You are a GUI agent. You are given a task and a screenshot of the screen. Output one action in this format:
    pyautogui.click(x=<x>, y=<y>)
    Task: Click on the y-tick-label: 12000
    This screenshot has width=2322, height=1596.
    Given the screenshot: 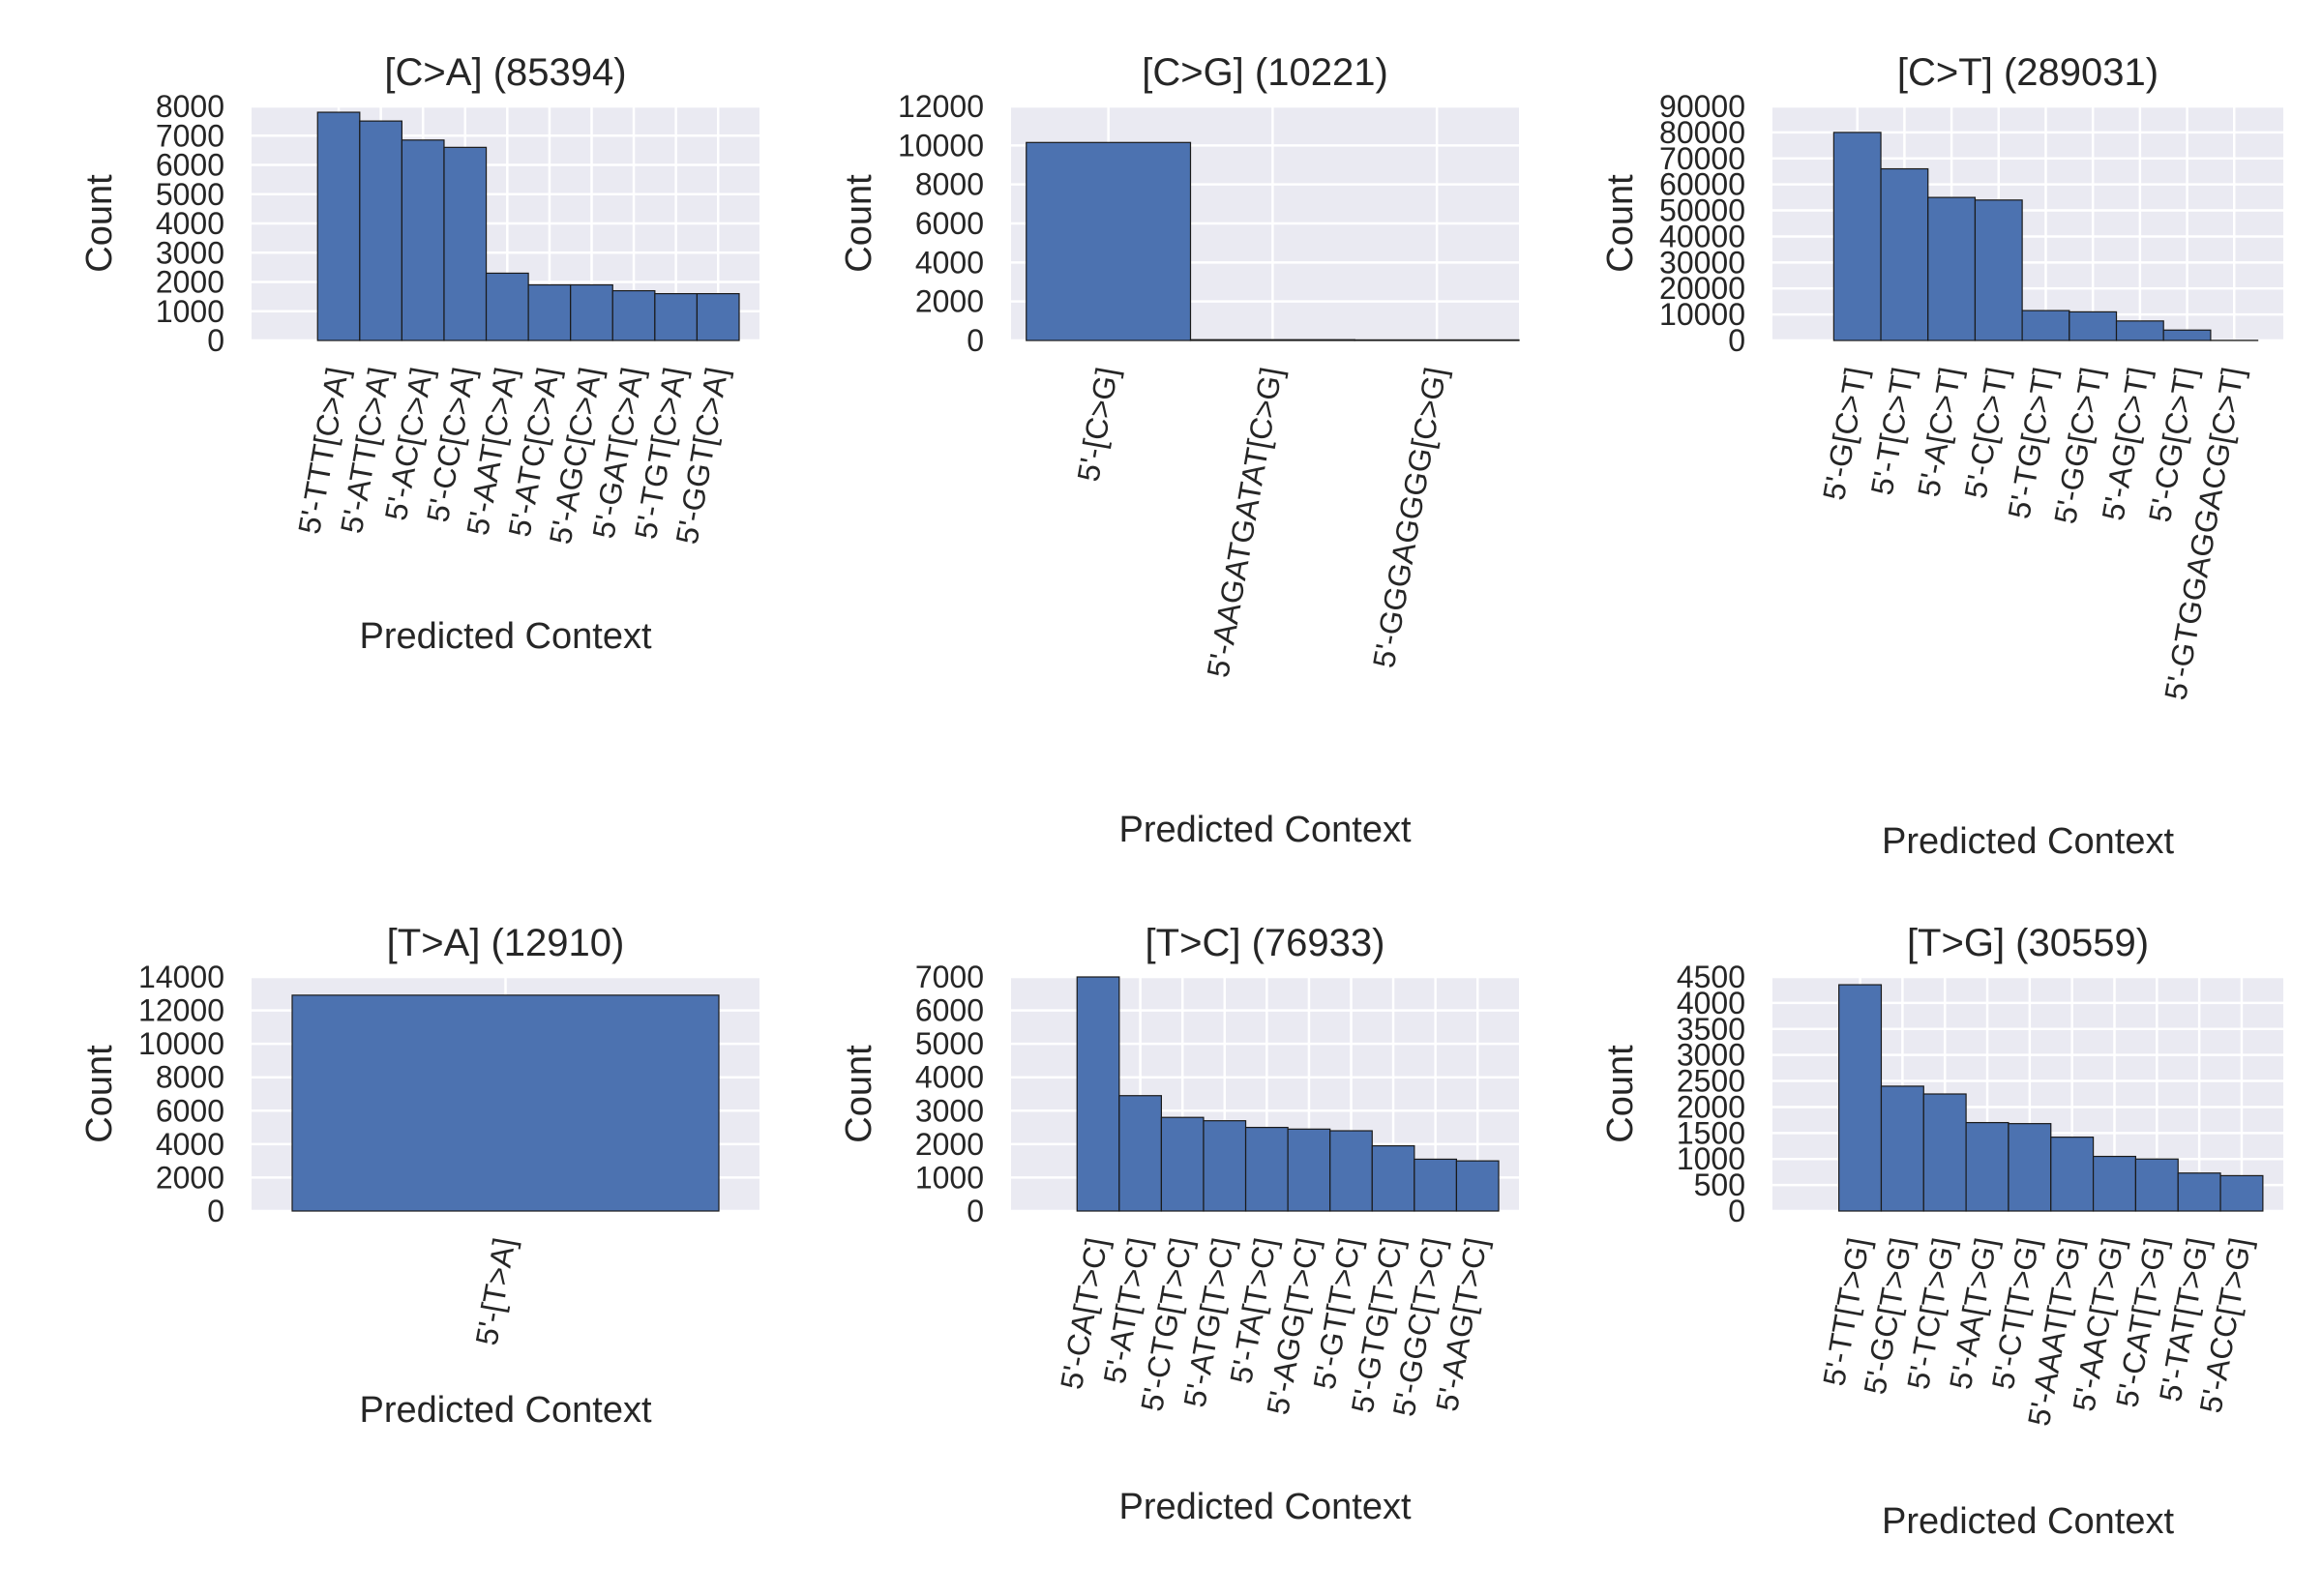 What is the action you would take?
    pyautogui.click(x=181, y=1010)
    